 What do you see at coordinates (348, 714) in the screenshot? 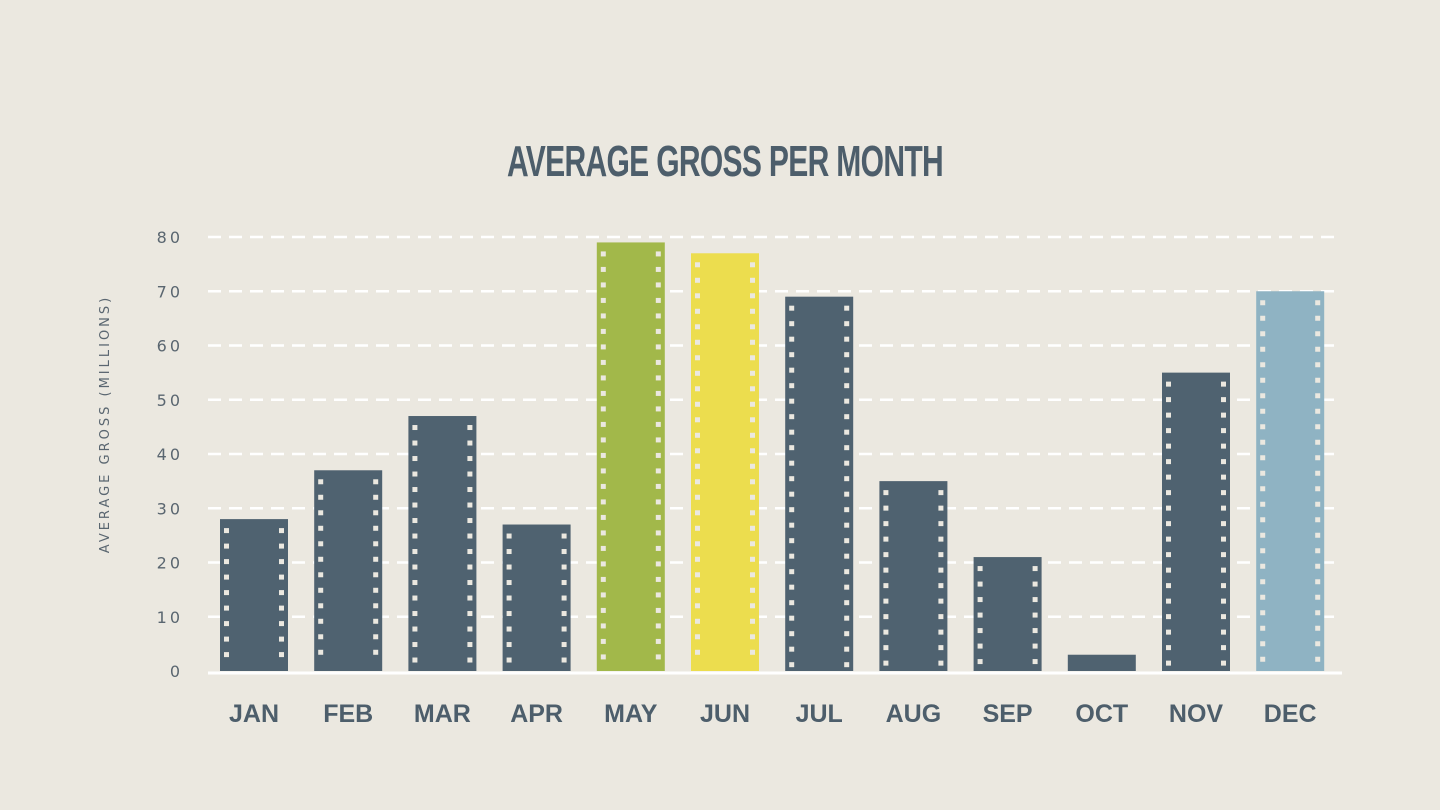
I see `x-tick-label: FEB` at bounding box center [348, 714].